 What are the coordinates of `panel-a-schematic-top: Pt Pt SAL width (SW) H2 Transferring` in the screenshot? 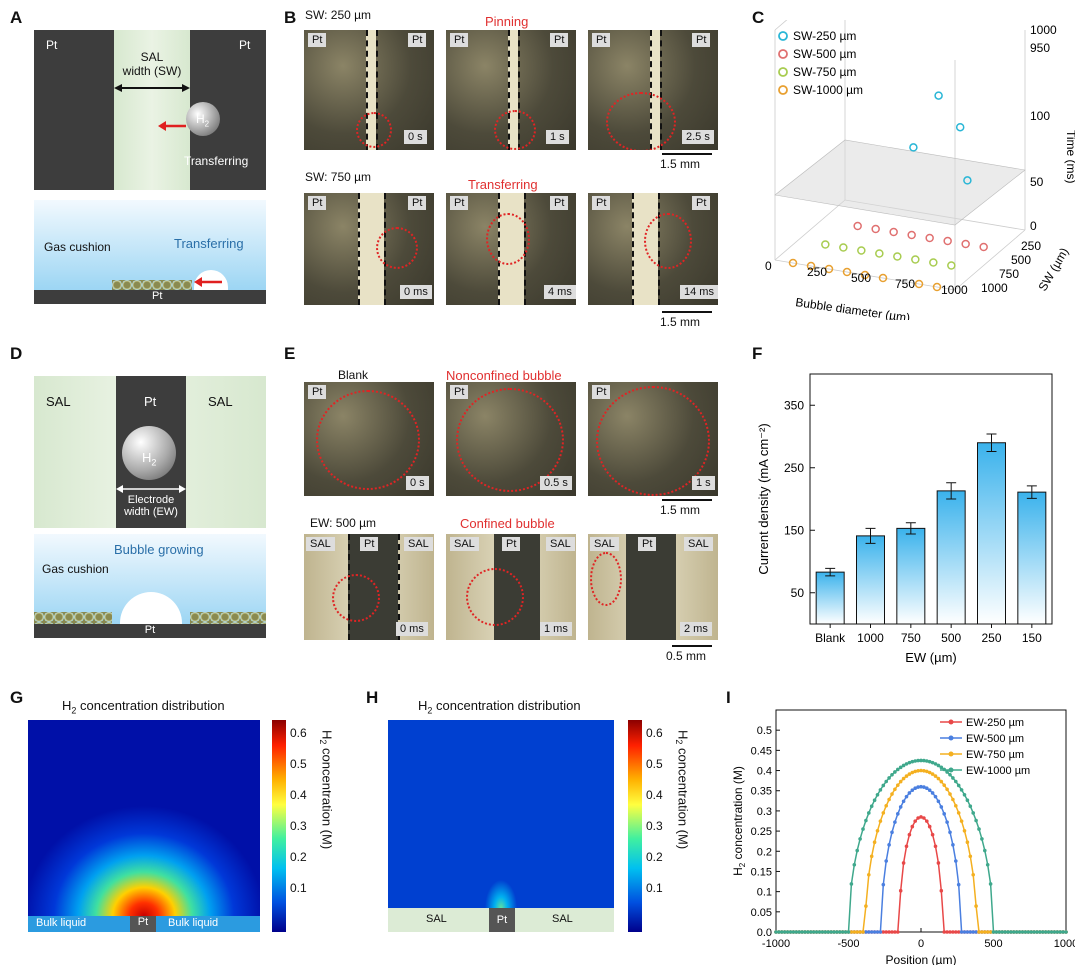 It's located at (150, 110).